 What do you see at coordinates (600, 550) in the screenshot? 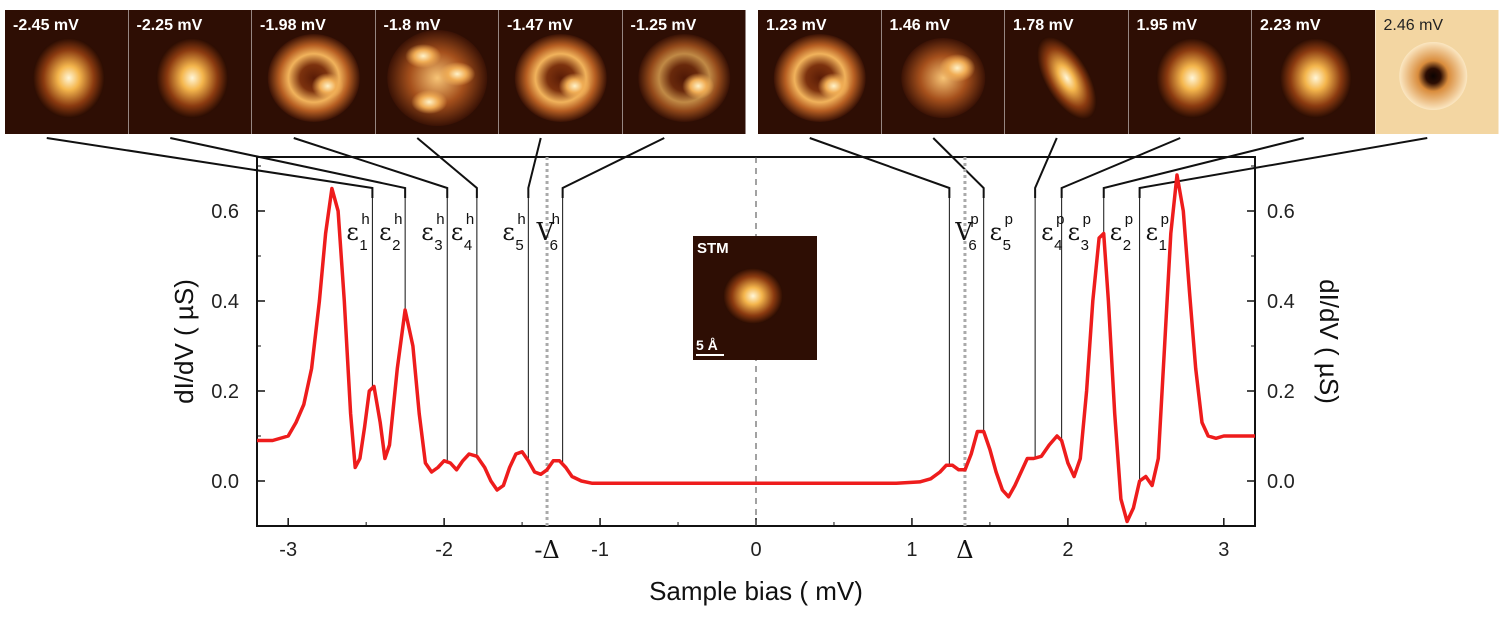
I see `x-tick-label: -1` at bounding box center [600, 550].